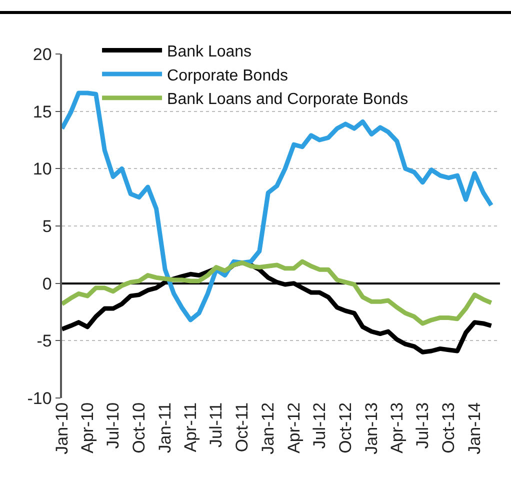 The image size is (511, 480). What do you see at coordinates (165, 428) in the screenshot?
I see `x-tick-label: Jan-11` at bounding box center [165, 428].